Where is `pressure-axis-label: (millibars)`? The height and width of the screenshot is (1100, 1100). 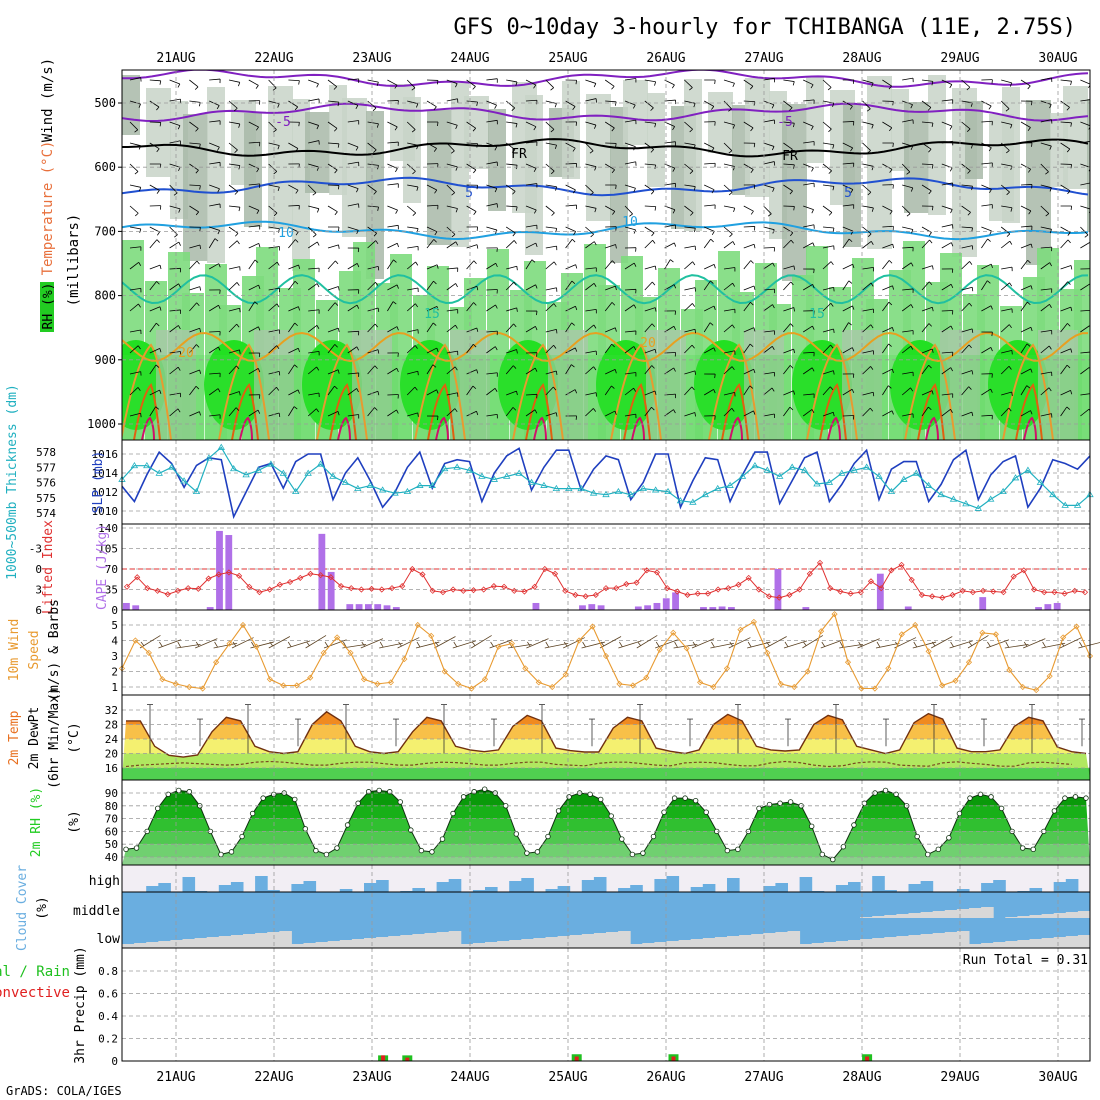 pressure-axis-label: (millibars) is located at coordinates (74, 260).